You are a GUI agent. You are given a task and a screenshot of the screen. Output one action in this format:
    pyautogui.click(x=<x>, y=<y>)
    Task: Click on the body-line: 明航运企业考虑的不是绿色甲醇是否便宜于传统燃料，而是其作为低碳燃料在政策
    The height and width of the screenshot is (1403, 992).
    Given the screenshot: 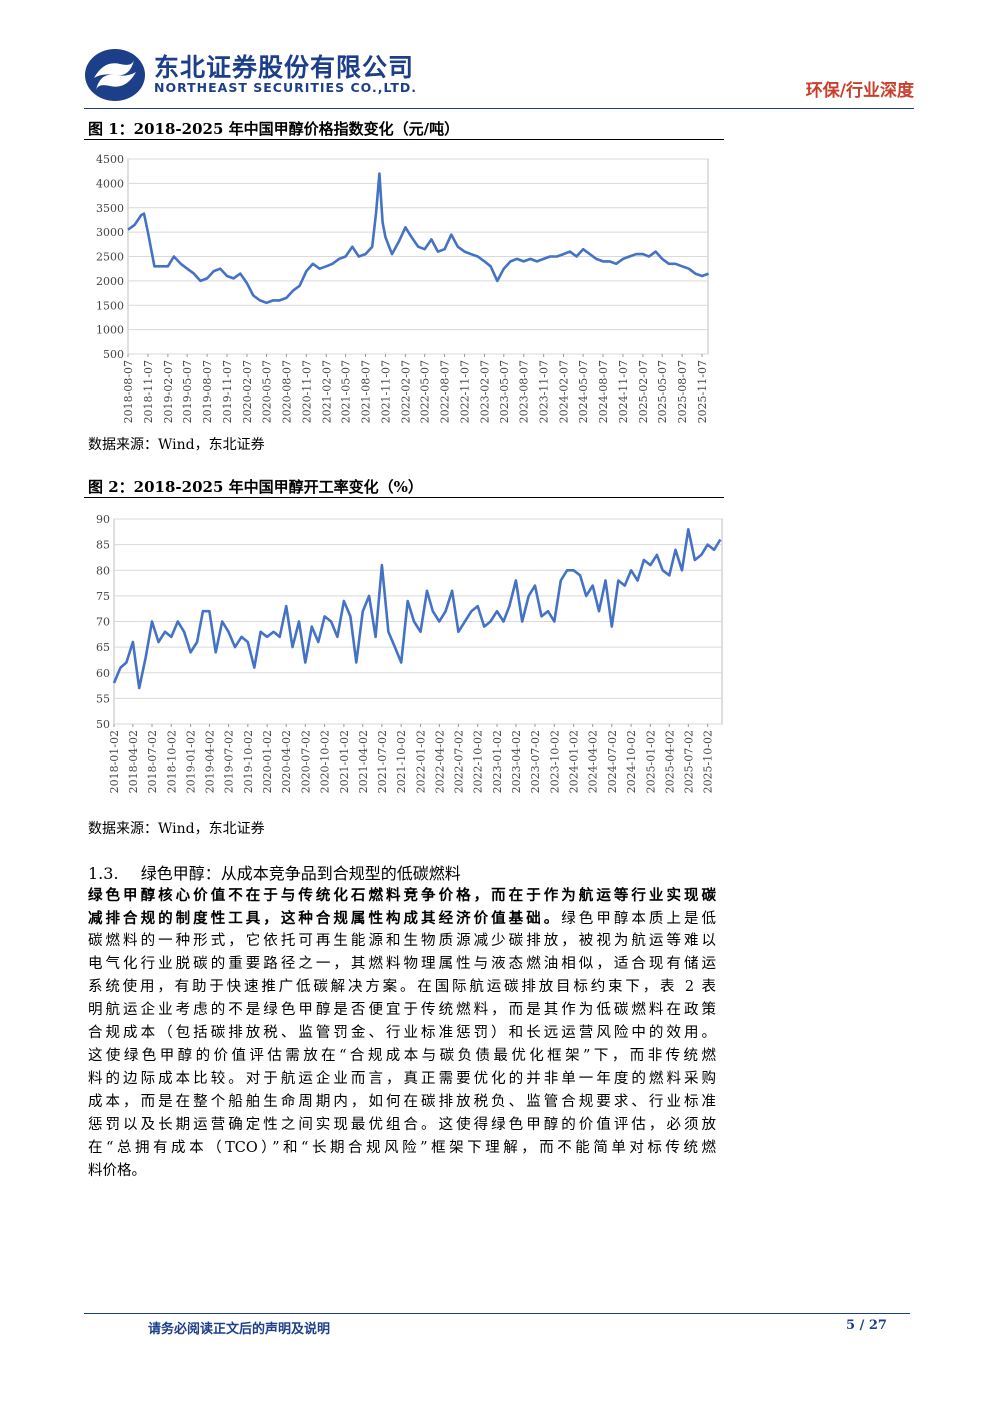 What is the action you would take?
    pyautogui.click(x=402, y=1010)
    